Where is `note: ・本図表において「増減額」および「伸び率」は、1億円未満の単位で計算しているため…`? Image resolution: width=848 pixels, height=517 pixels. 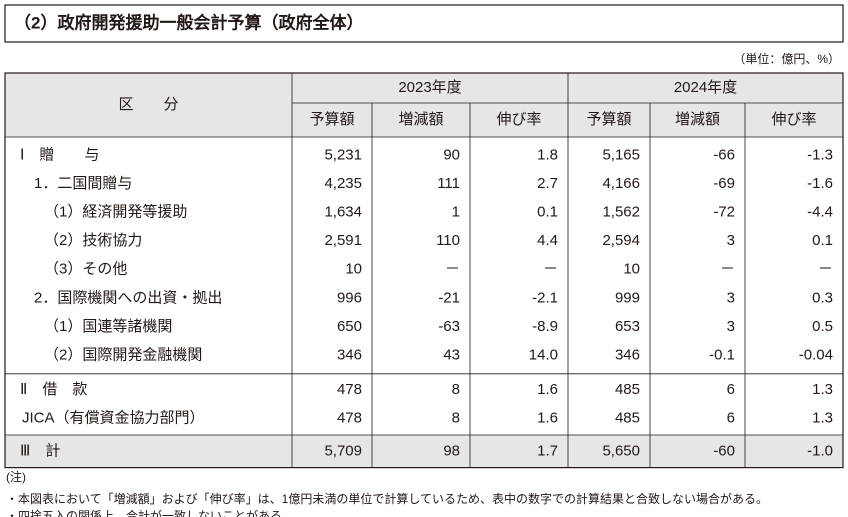
note: ・本図表において「増減額」および「伸び率」は、1億円未満の単位で計算しているため… is located at coordinates (387, 498).